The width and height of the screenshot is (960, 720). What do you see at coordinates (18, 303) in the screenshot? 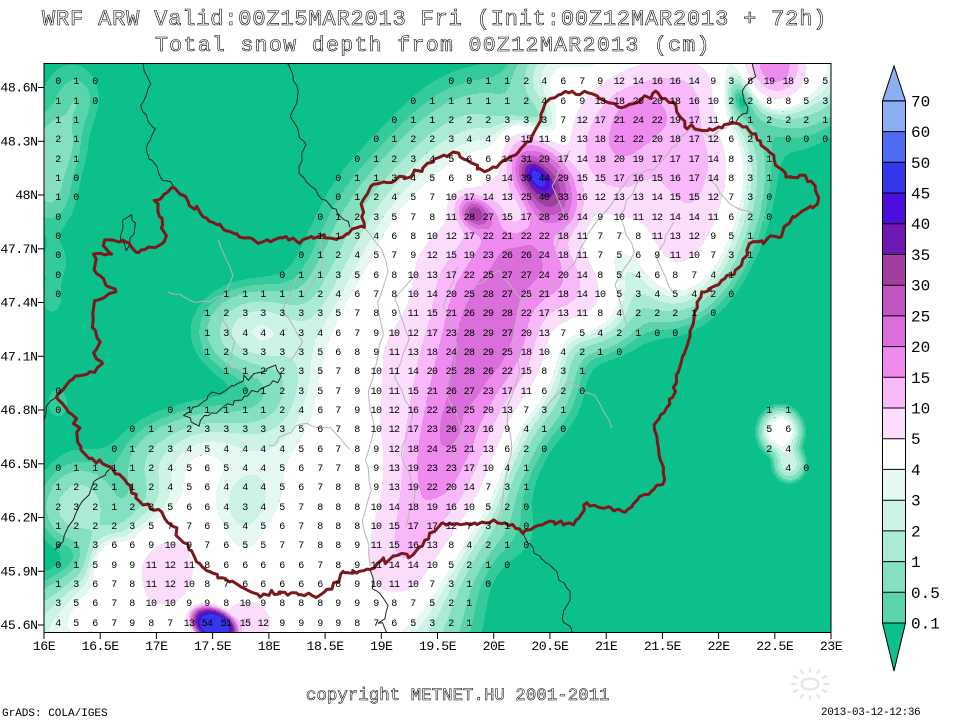
I see `svg-text: 47.4N` at bounding box center [18, 303].